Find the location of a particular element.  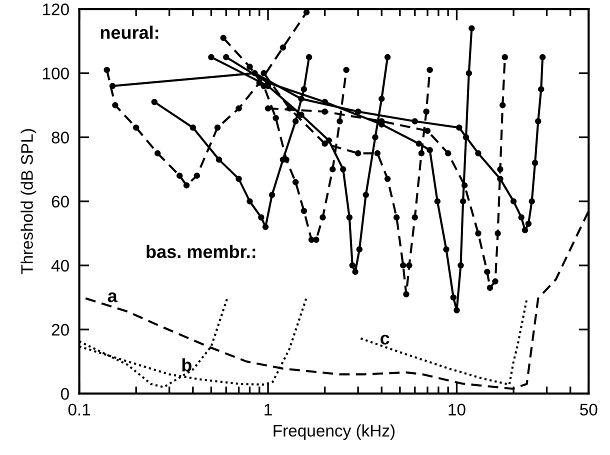

y-tick-label: 80 is located at coordinates (60, 138).